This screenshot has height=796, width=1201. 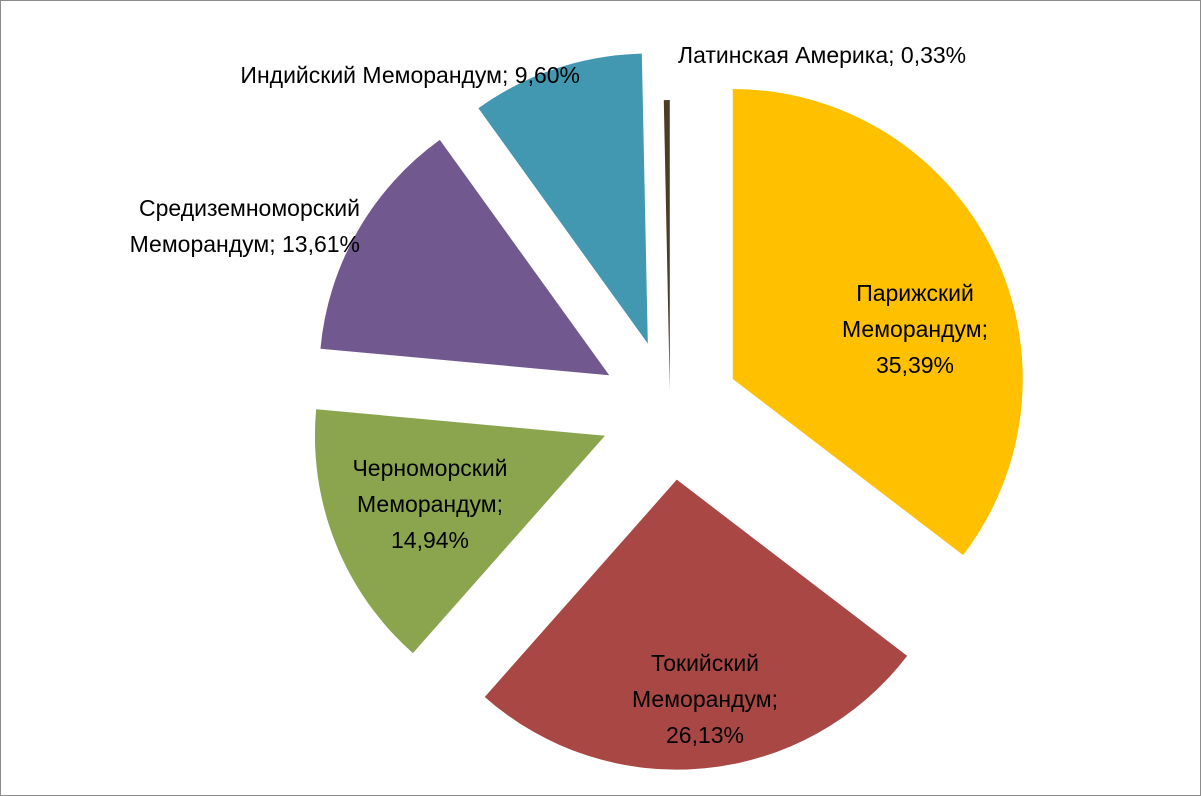 What do you see at coordinates (786, 55) in the screenshot?
I see `category-label: Латинская Америка;` at bounding box center [786, 55].